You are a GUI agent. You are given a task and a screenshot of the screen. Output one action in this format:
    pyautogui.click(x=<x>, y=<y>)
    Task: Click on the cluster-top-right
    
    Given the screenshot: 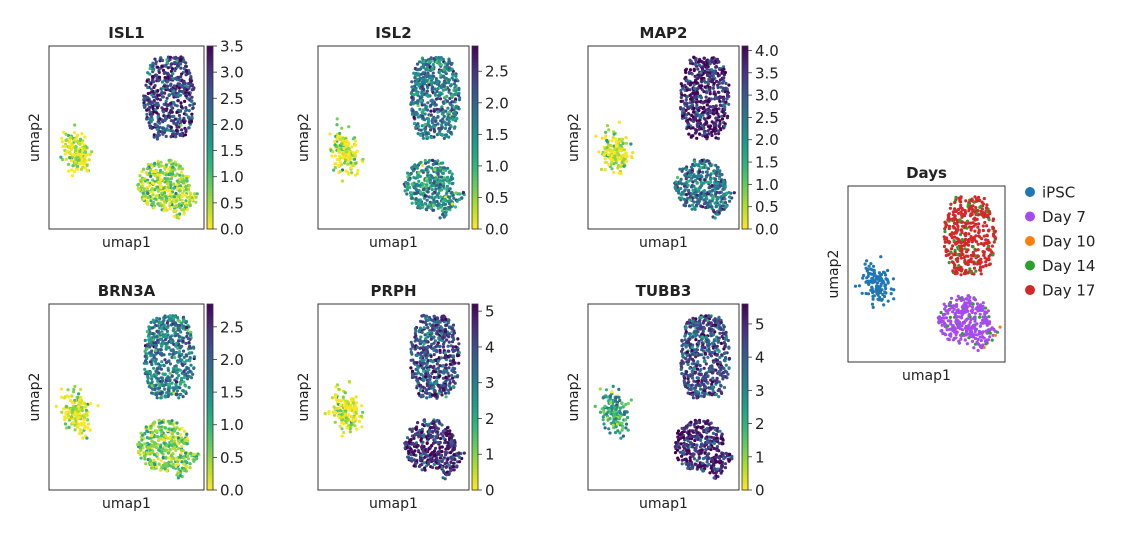 What is the action you would take?
    pyautogui.click(x=169, y=98)
    